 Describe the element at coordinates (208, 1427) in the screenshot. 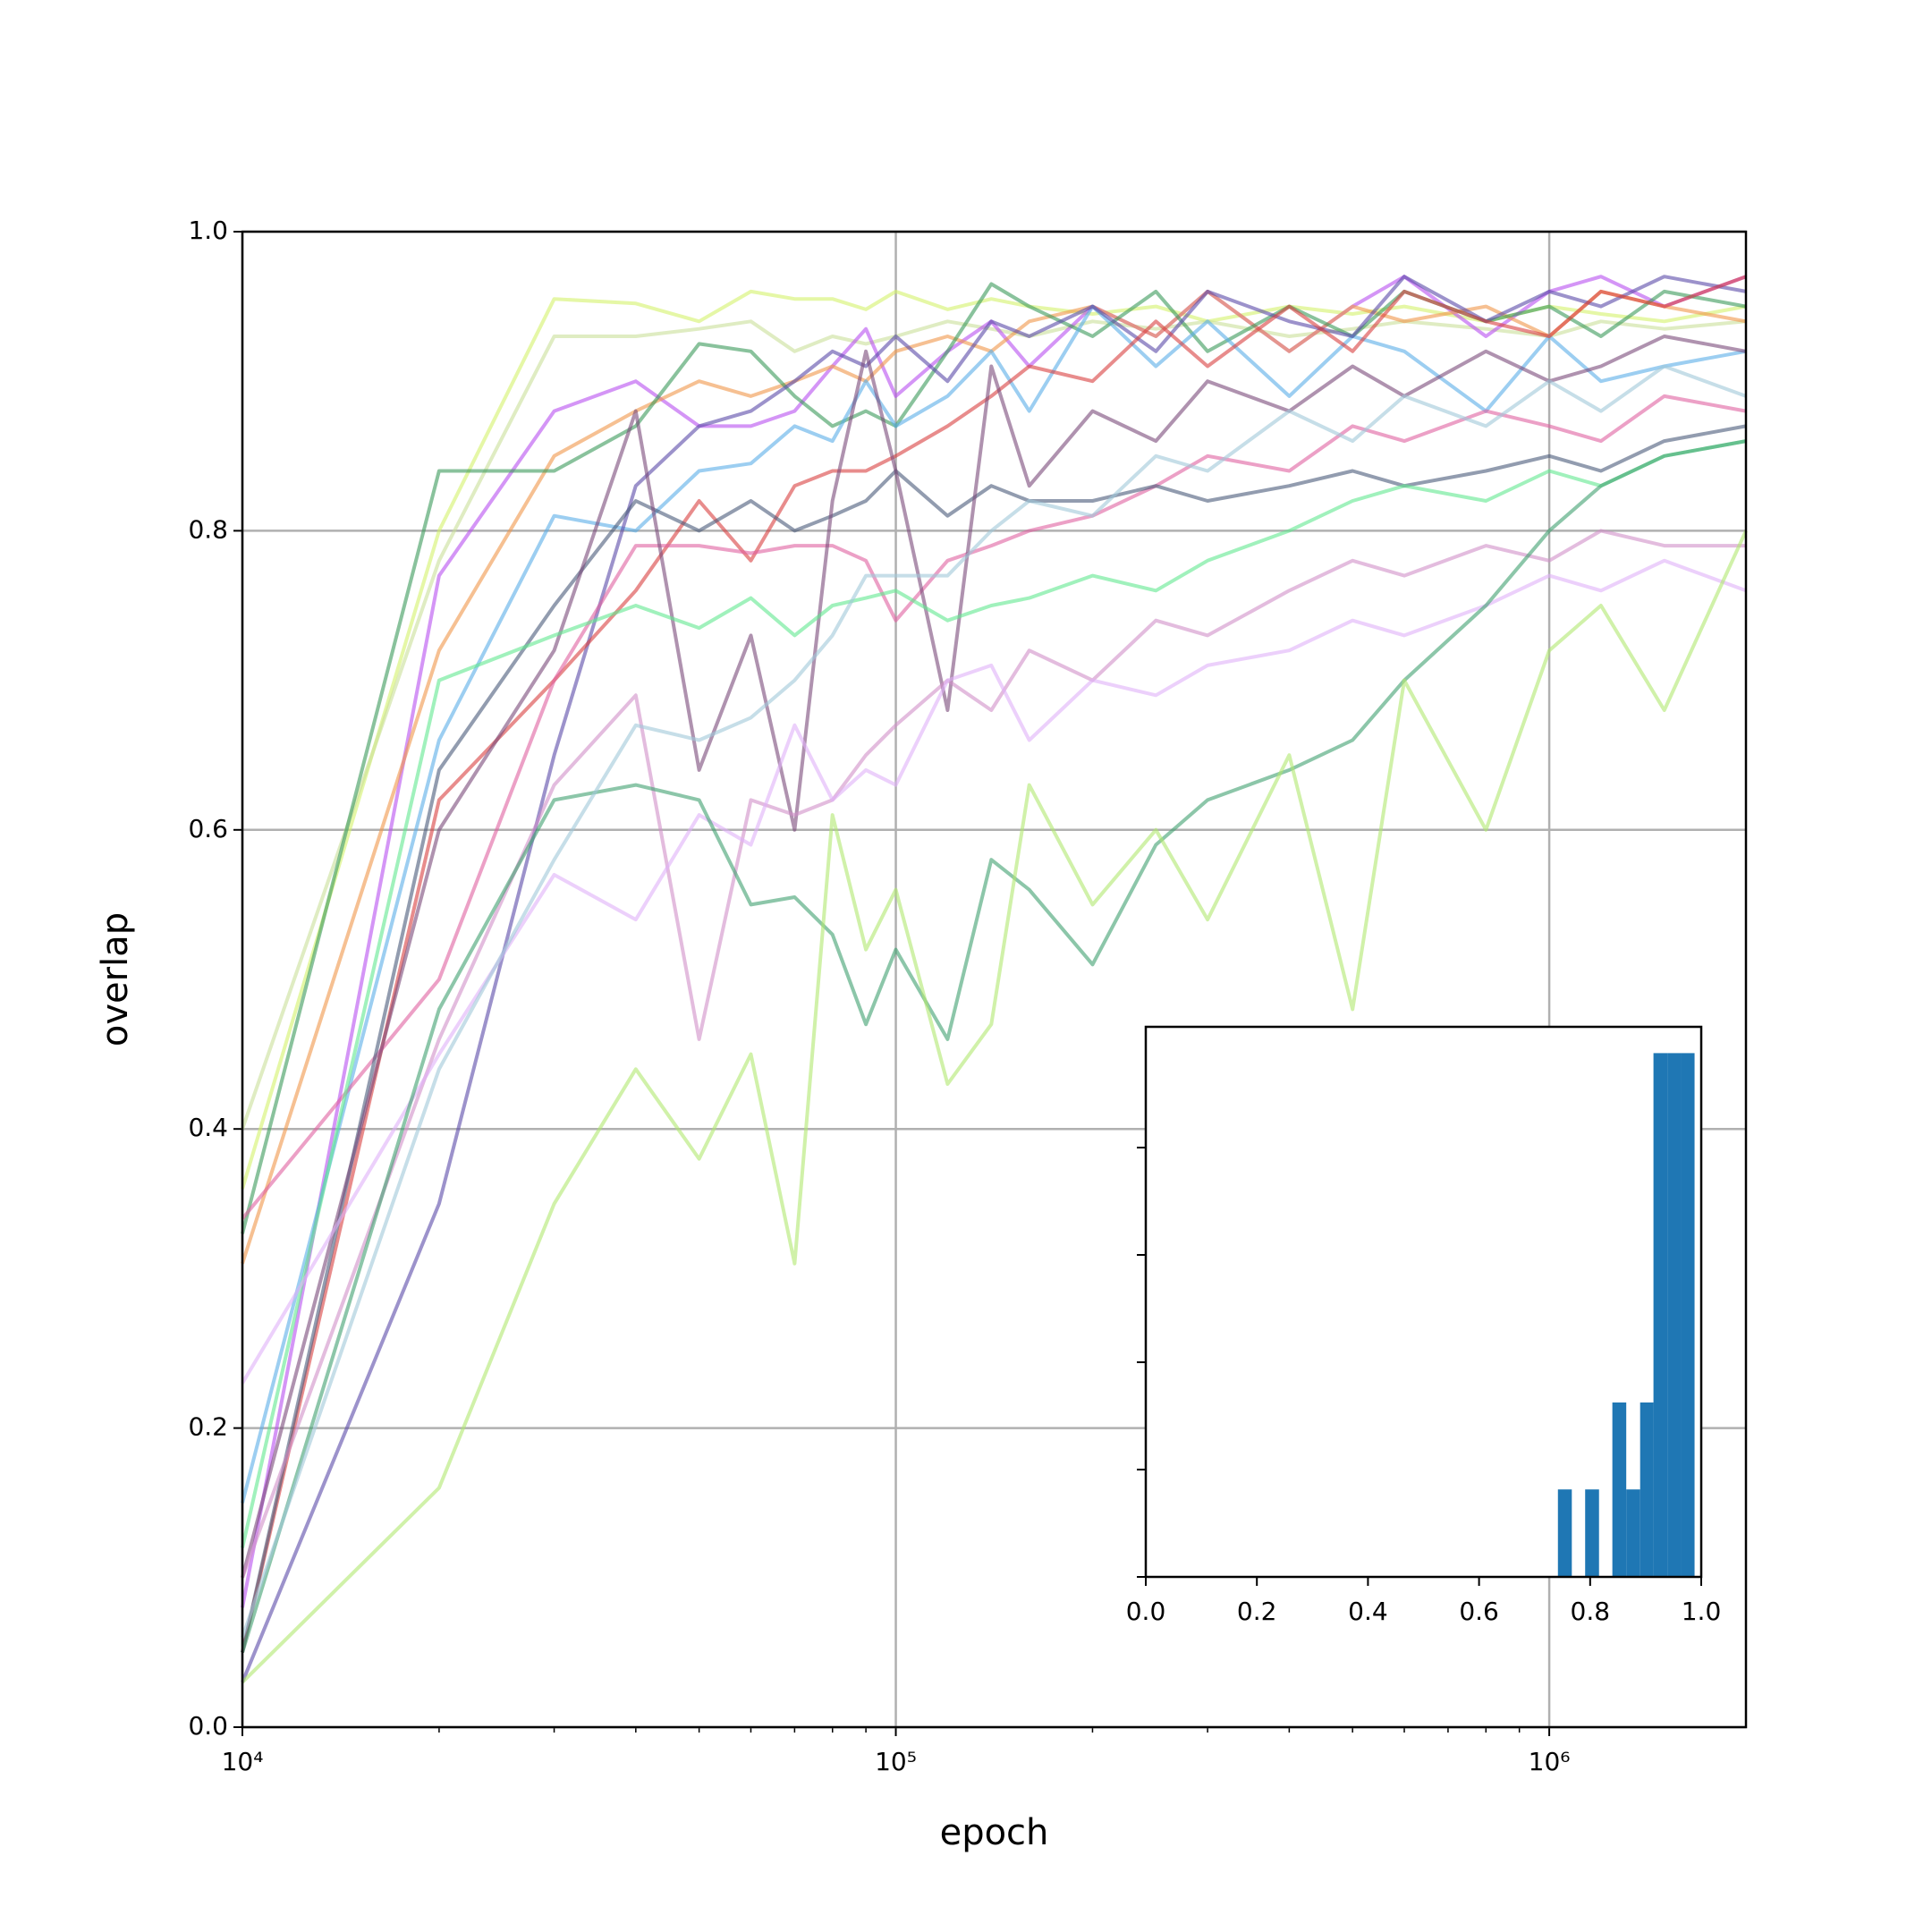

I see `y-tick-label: 0.2` at that location.